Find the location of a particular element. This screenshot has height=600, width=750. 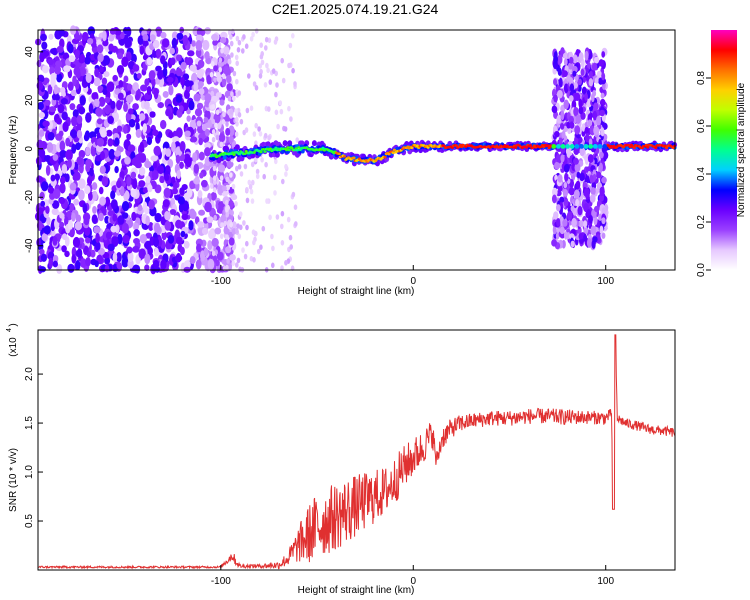

colorbar is located at coordinates (724, 150).